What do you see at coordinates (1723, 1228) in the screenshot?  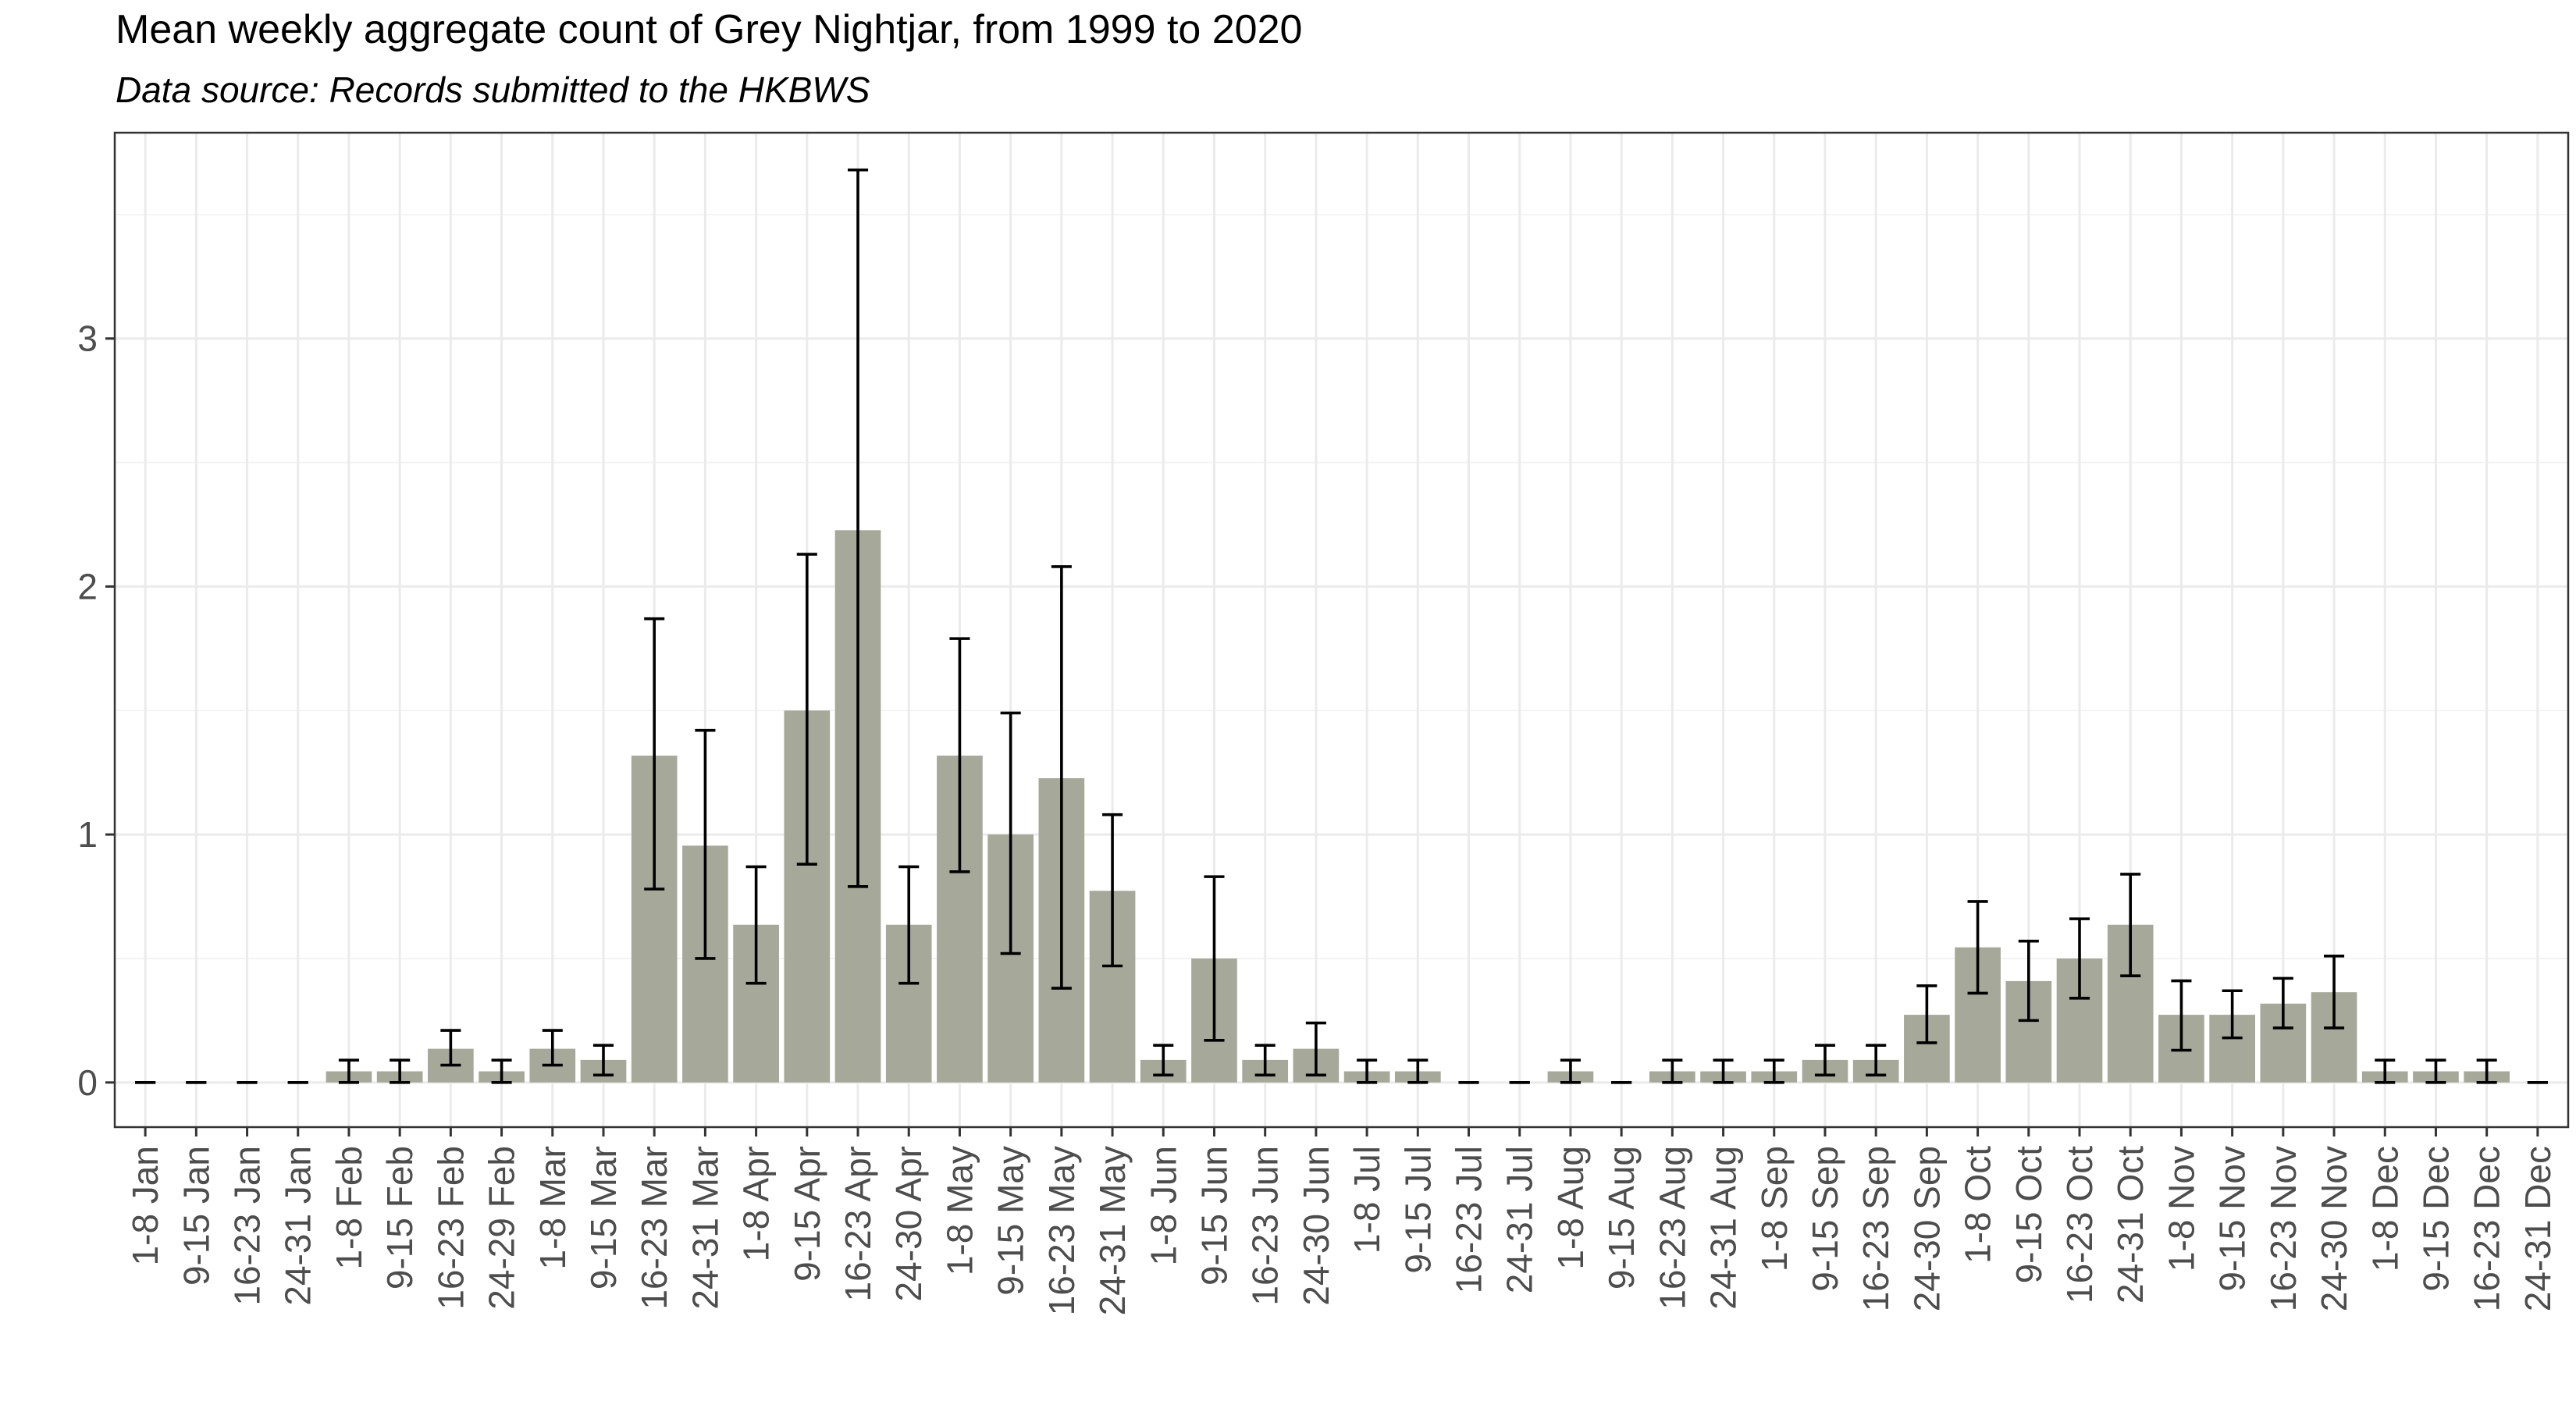 I see `x-tick-label: 24-31 Aug` at bounding box center [1723, 1228].